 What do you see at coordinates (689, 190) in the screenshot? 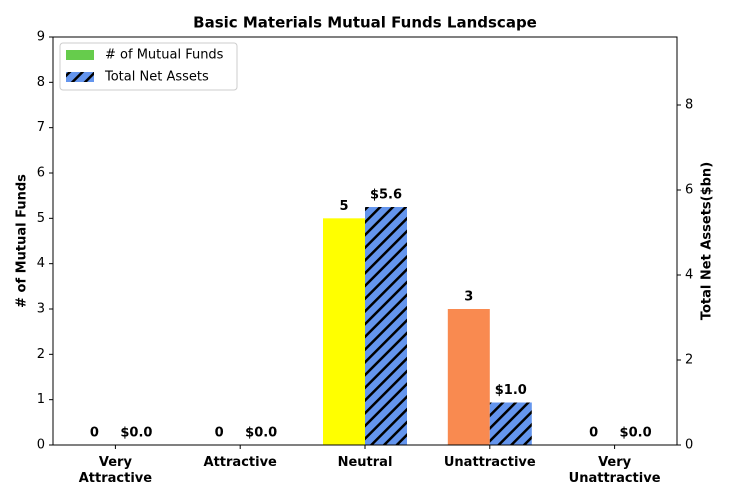
I see `y2-tick-label: 6` at bounding box center [689, 190].